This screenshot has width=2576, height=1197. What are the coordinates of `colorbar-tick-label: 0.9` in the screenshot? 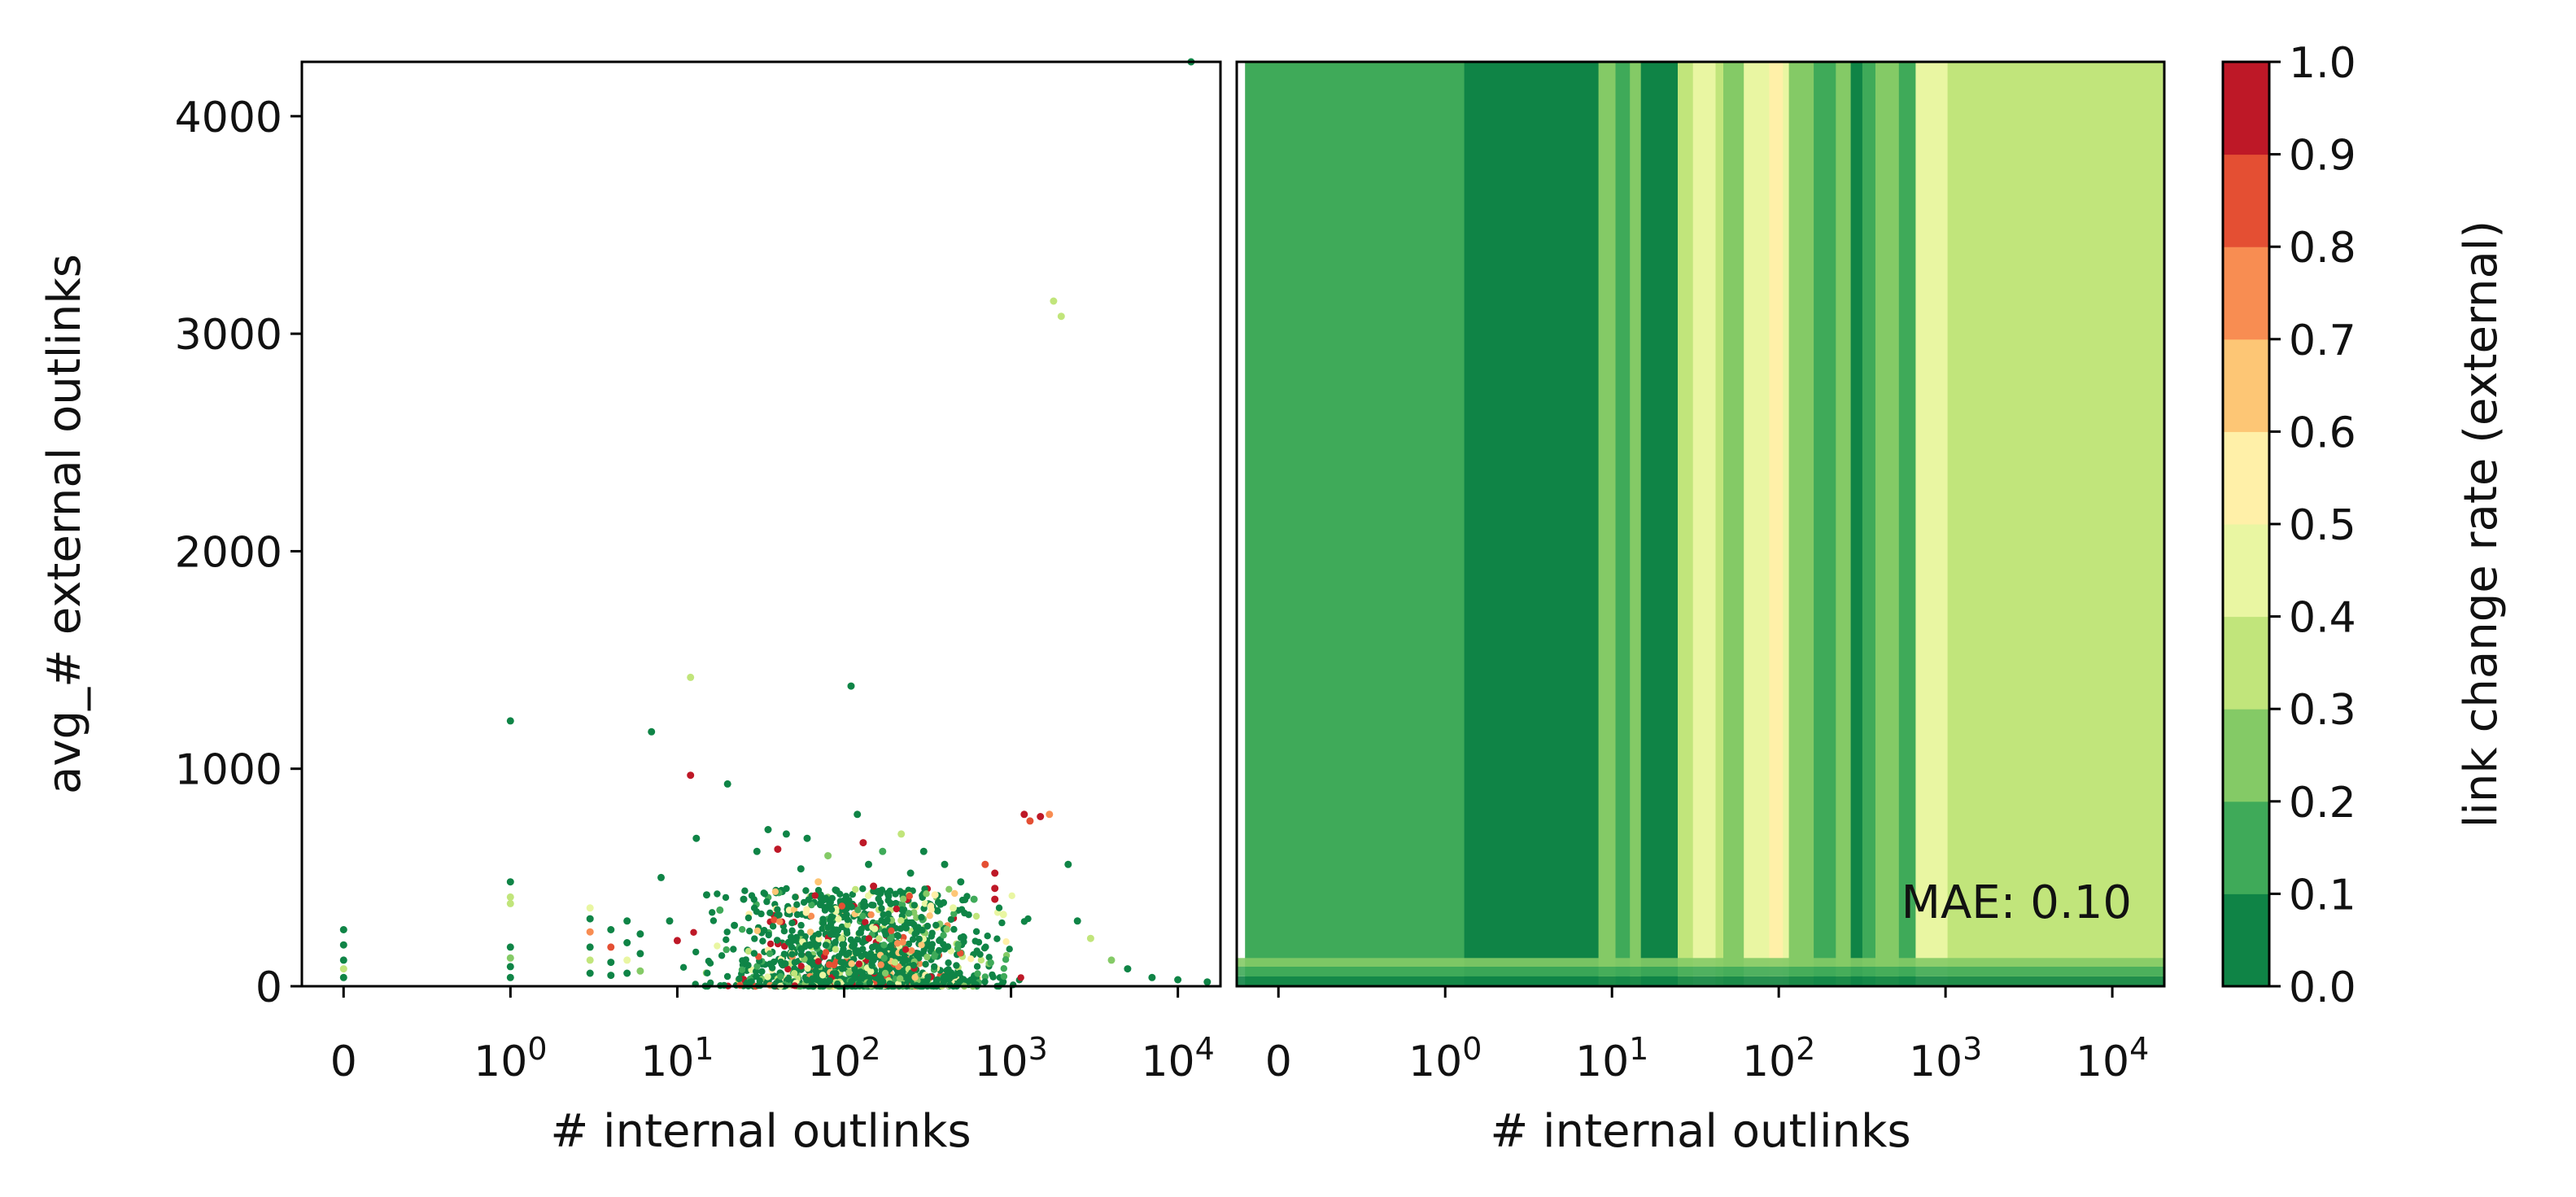 It's located at (2322, 156).